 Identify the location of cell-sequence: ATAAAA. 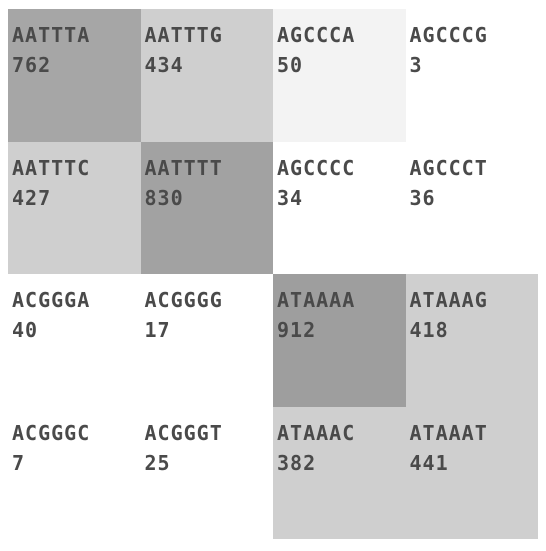
(316, 300).